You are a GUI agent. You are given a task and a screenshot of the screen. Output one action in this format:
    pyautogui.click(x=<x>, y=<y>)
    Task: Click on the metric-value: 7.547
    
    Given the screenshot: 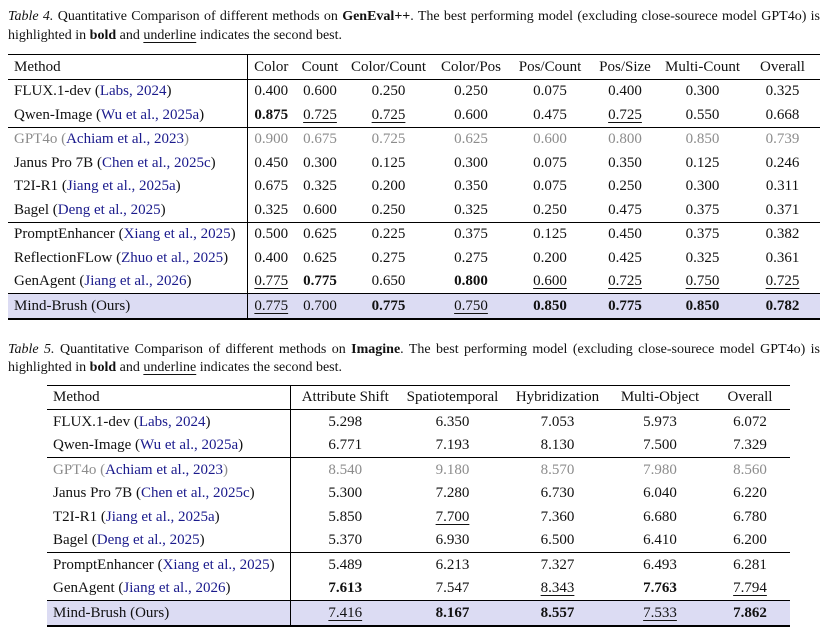 What is the action you would take?
    pyautogui.click(x=452, y=588)
    